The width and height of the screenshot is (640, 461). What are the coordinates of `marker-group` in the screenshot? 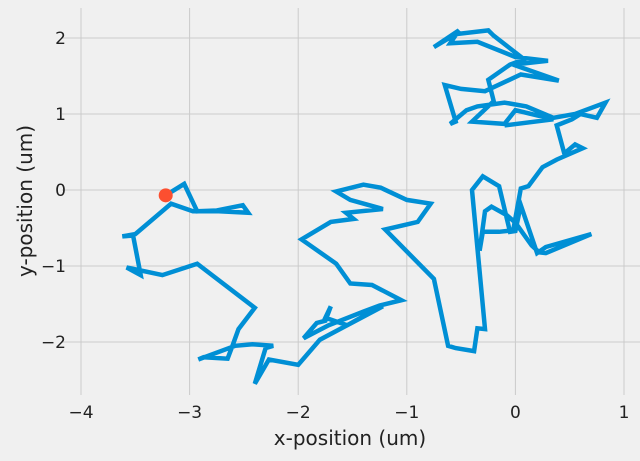 It's located at (165, 195).